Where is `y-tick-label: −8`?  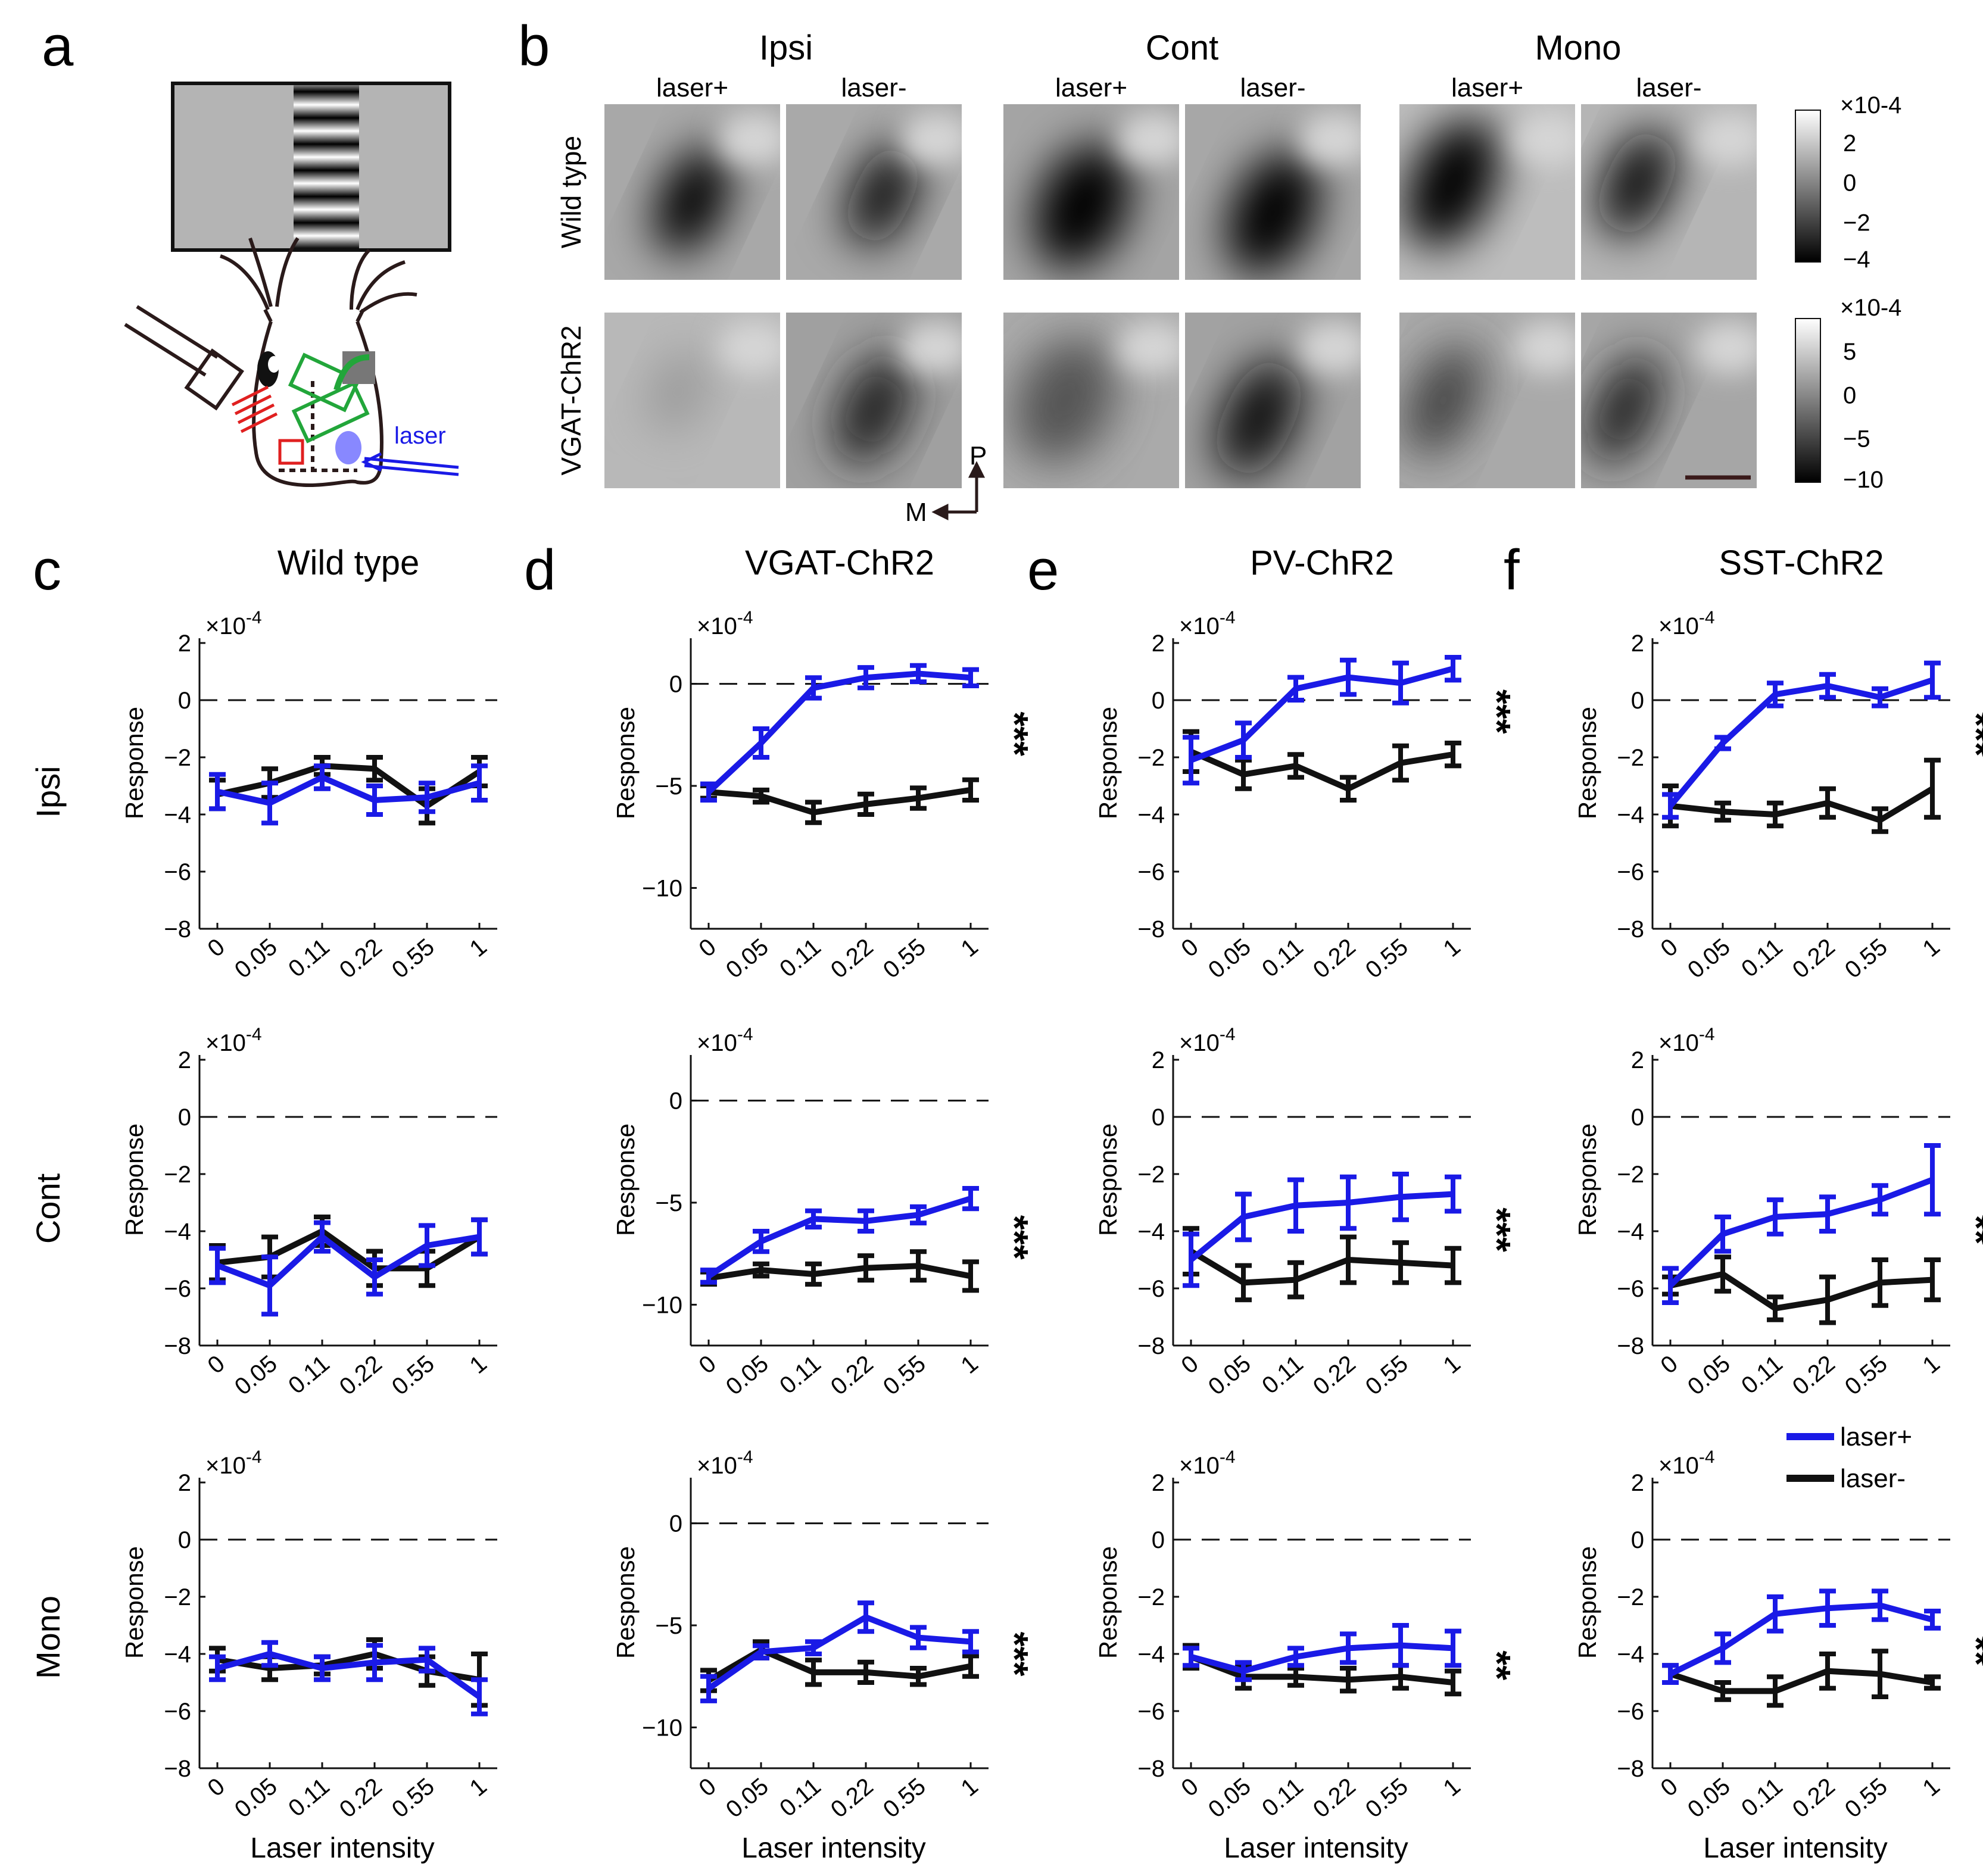
y-tick-label: −8 is located at coordinates (1151, 929).